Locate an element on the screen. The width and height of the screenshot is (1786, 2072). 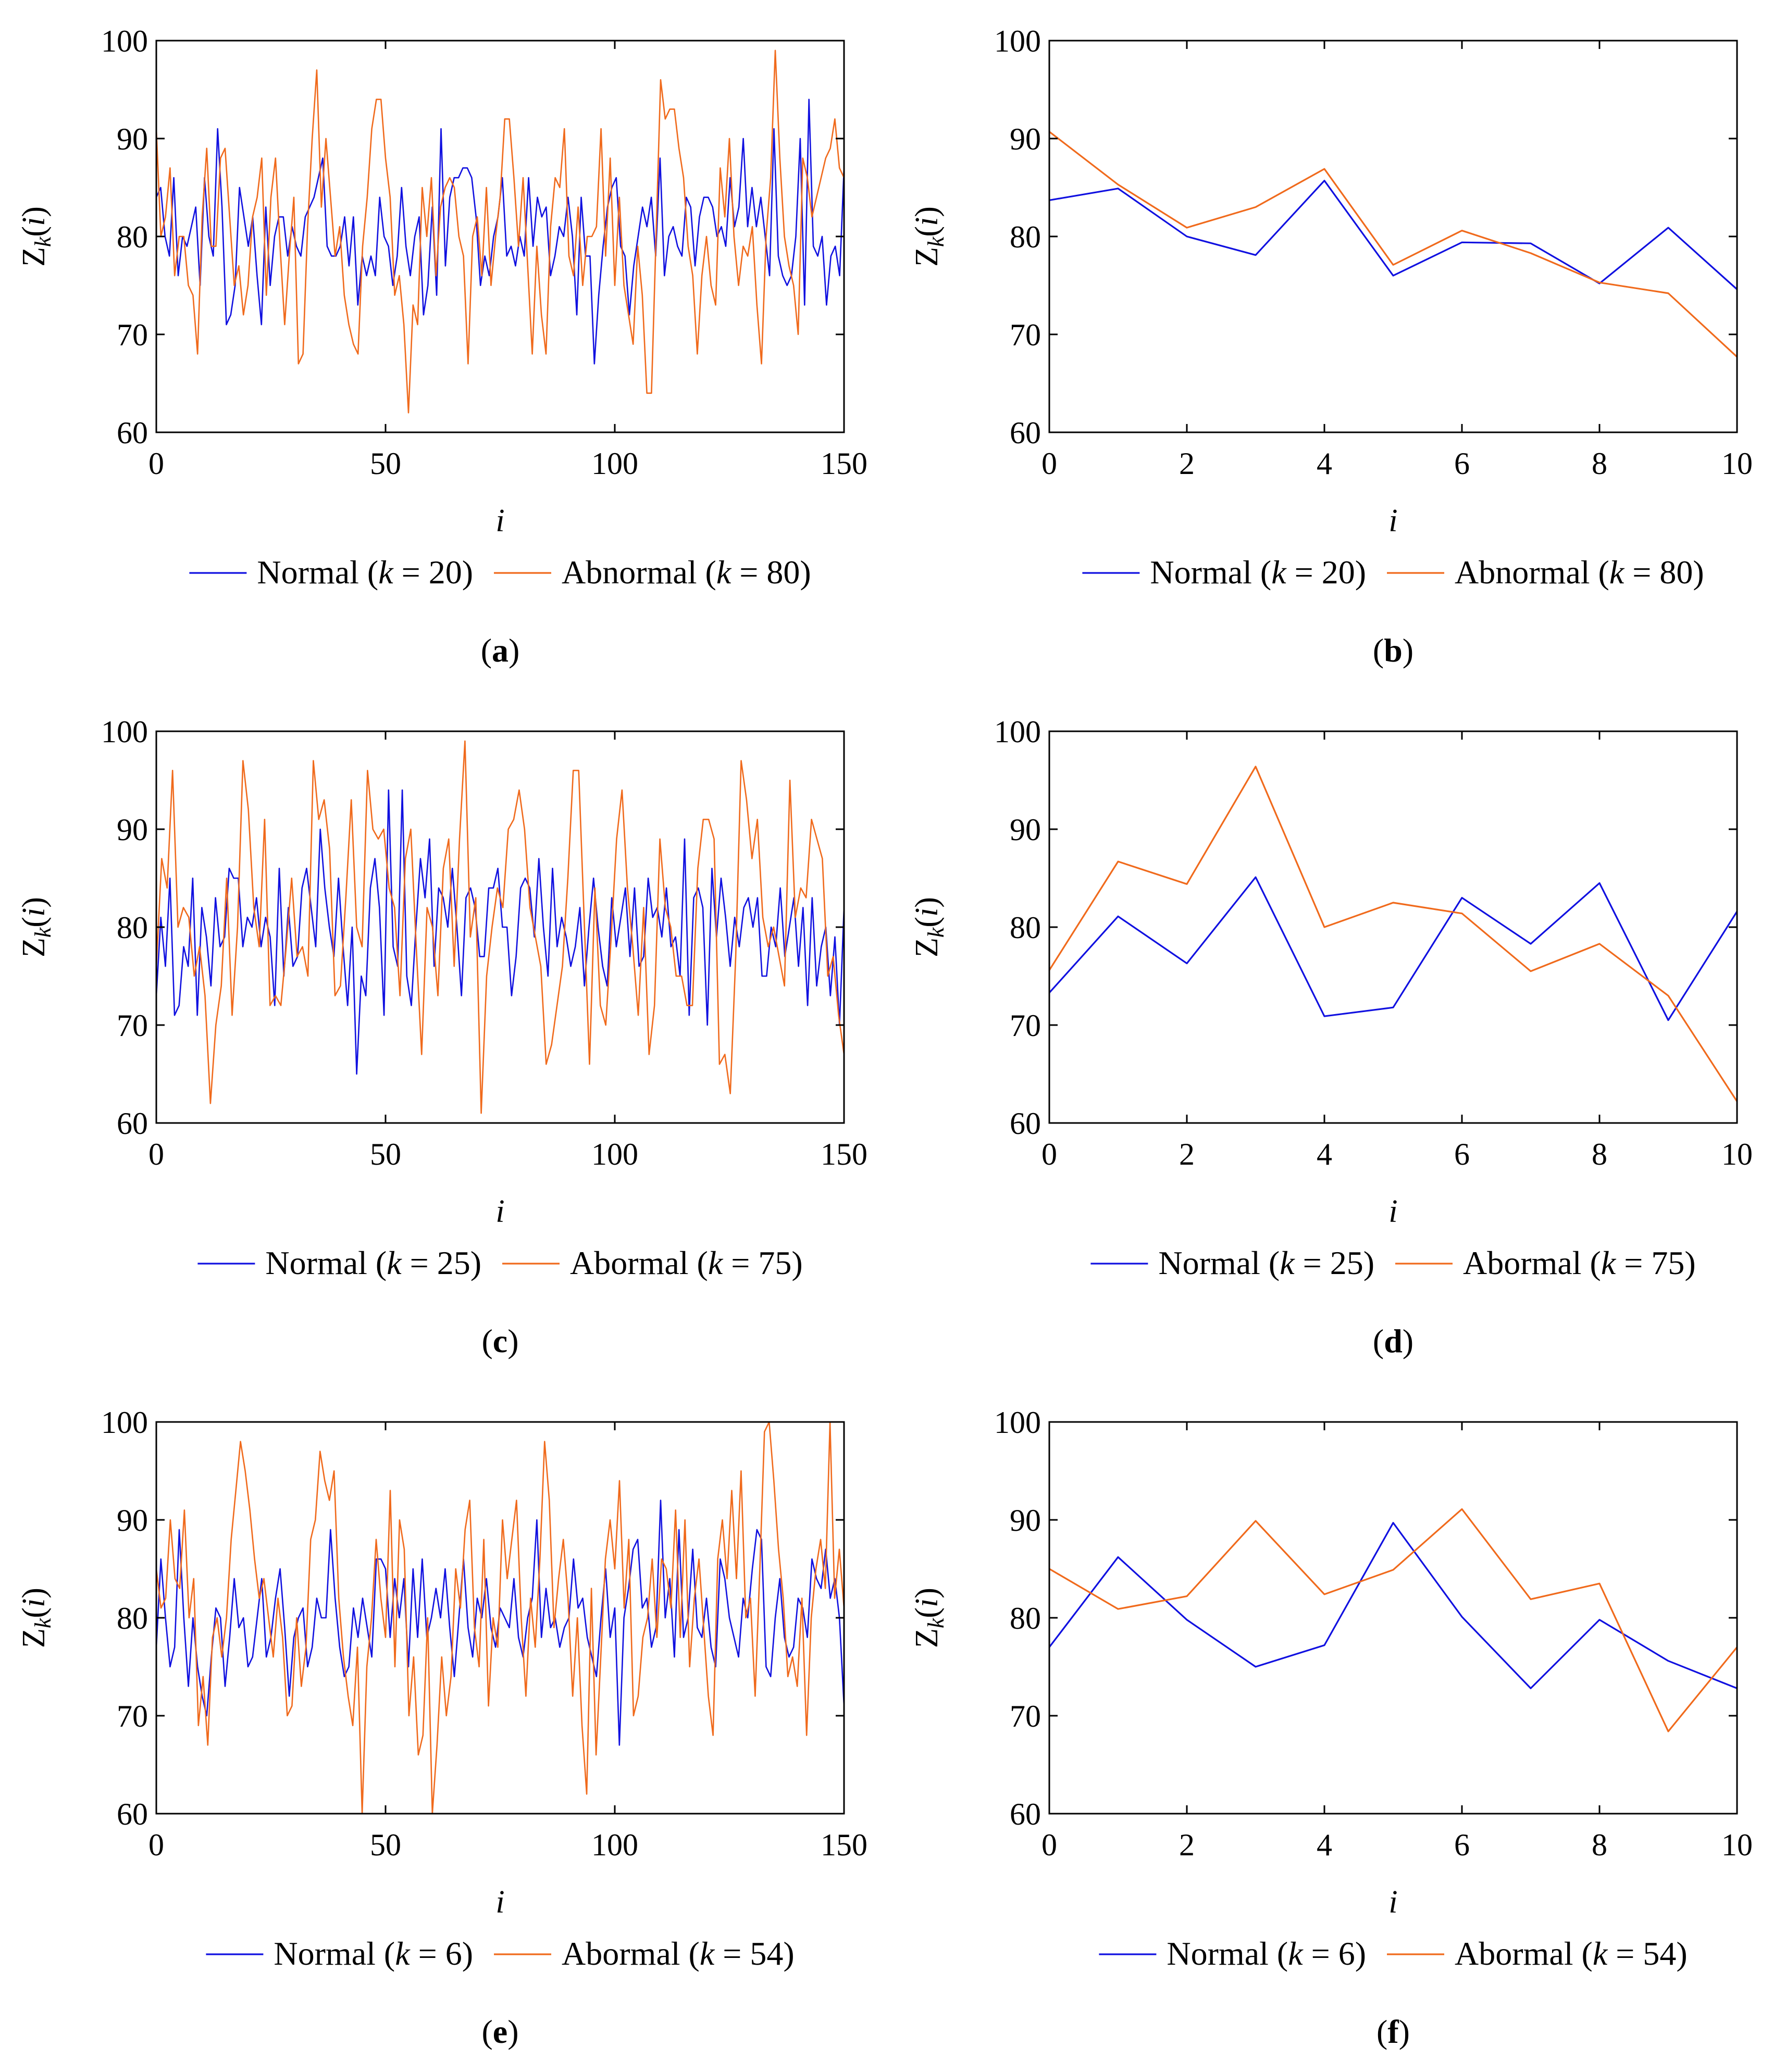
legend-label-abnormal: Abnormal (k = 80) is located at coordinates (686, 573).